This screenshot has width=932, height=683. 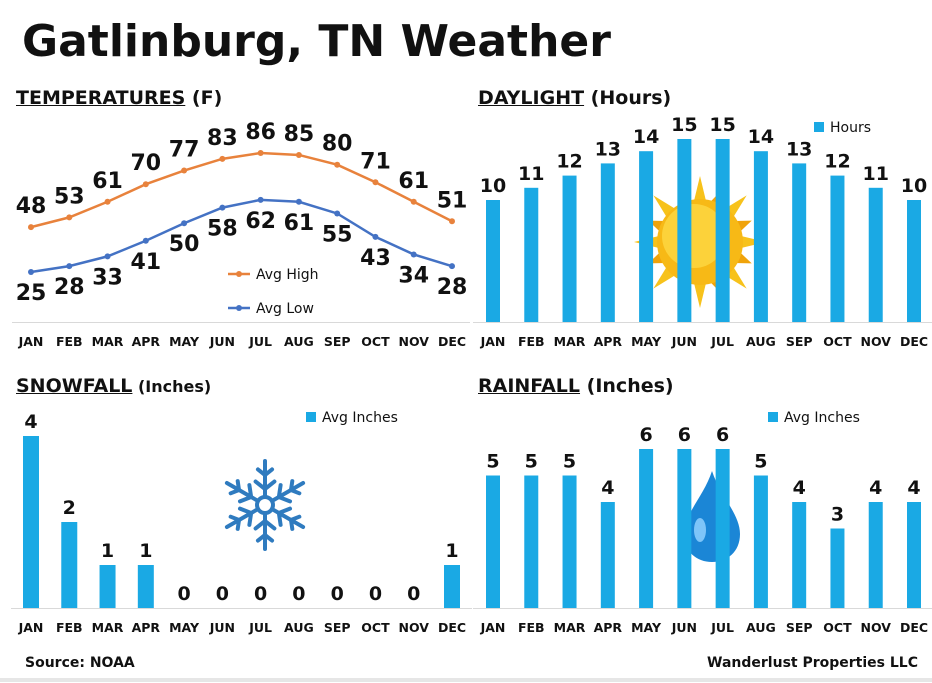 I want to click on avg-low-value-label: 25, so click(x=31, y=293).